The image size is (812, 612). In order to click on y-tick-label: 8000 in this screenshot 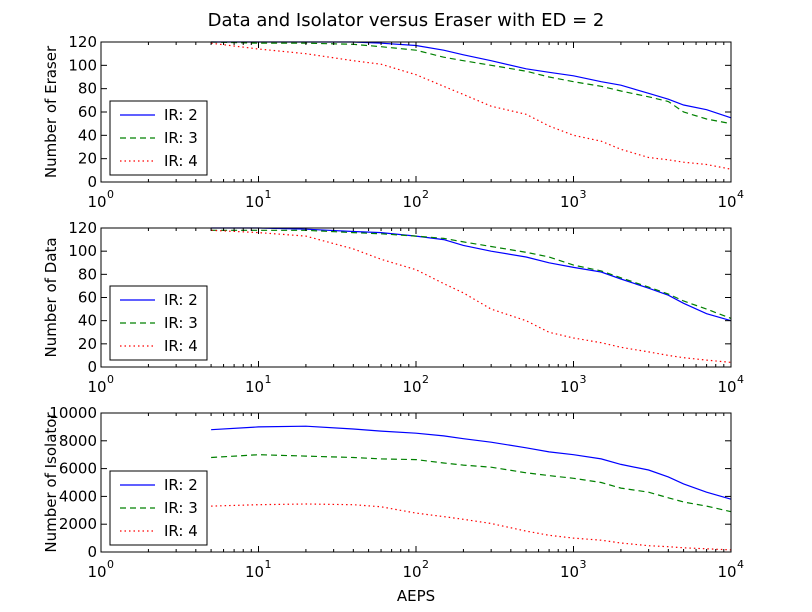, I will do `click(78, 441)`.